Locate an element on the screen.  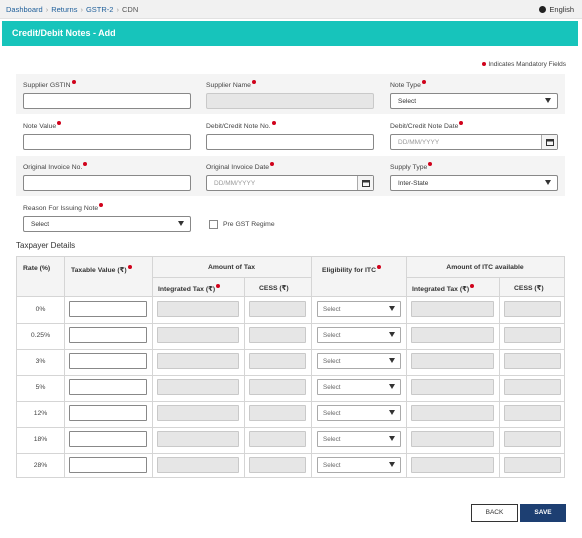
supplier-gstin-input is located at coordinates (107, 101).